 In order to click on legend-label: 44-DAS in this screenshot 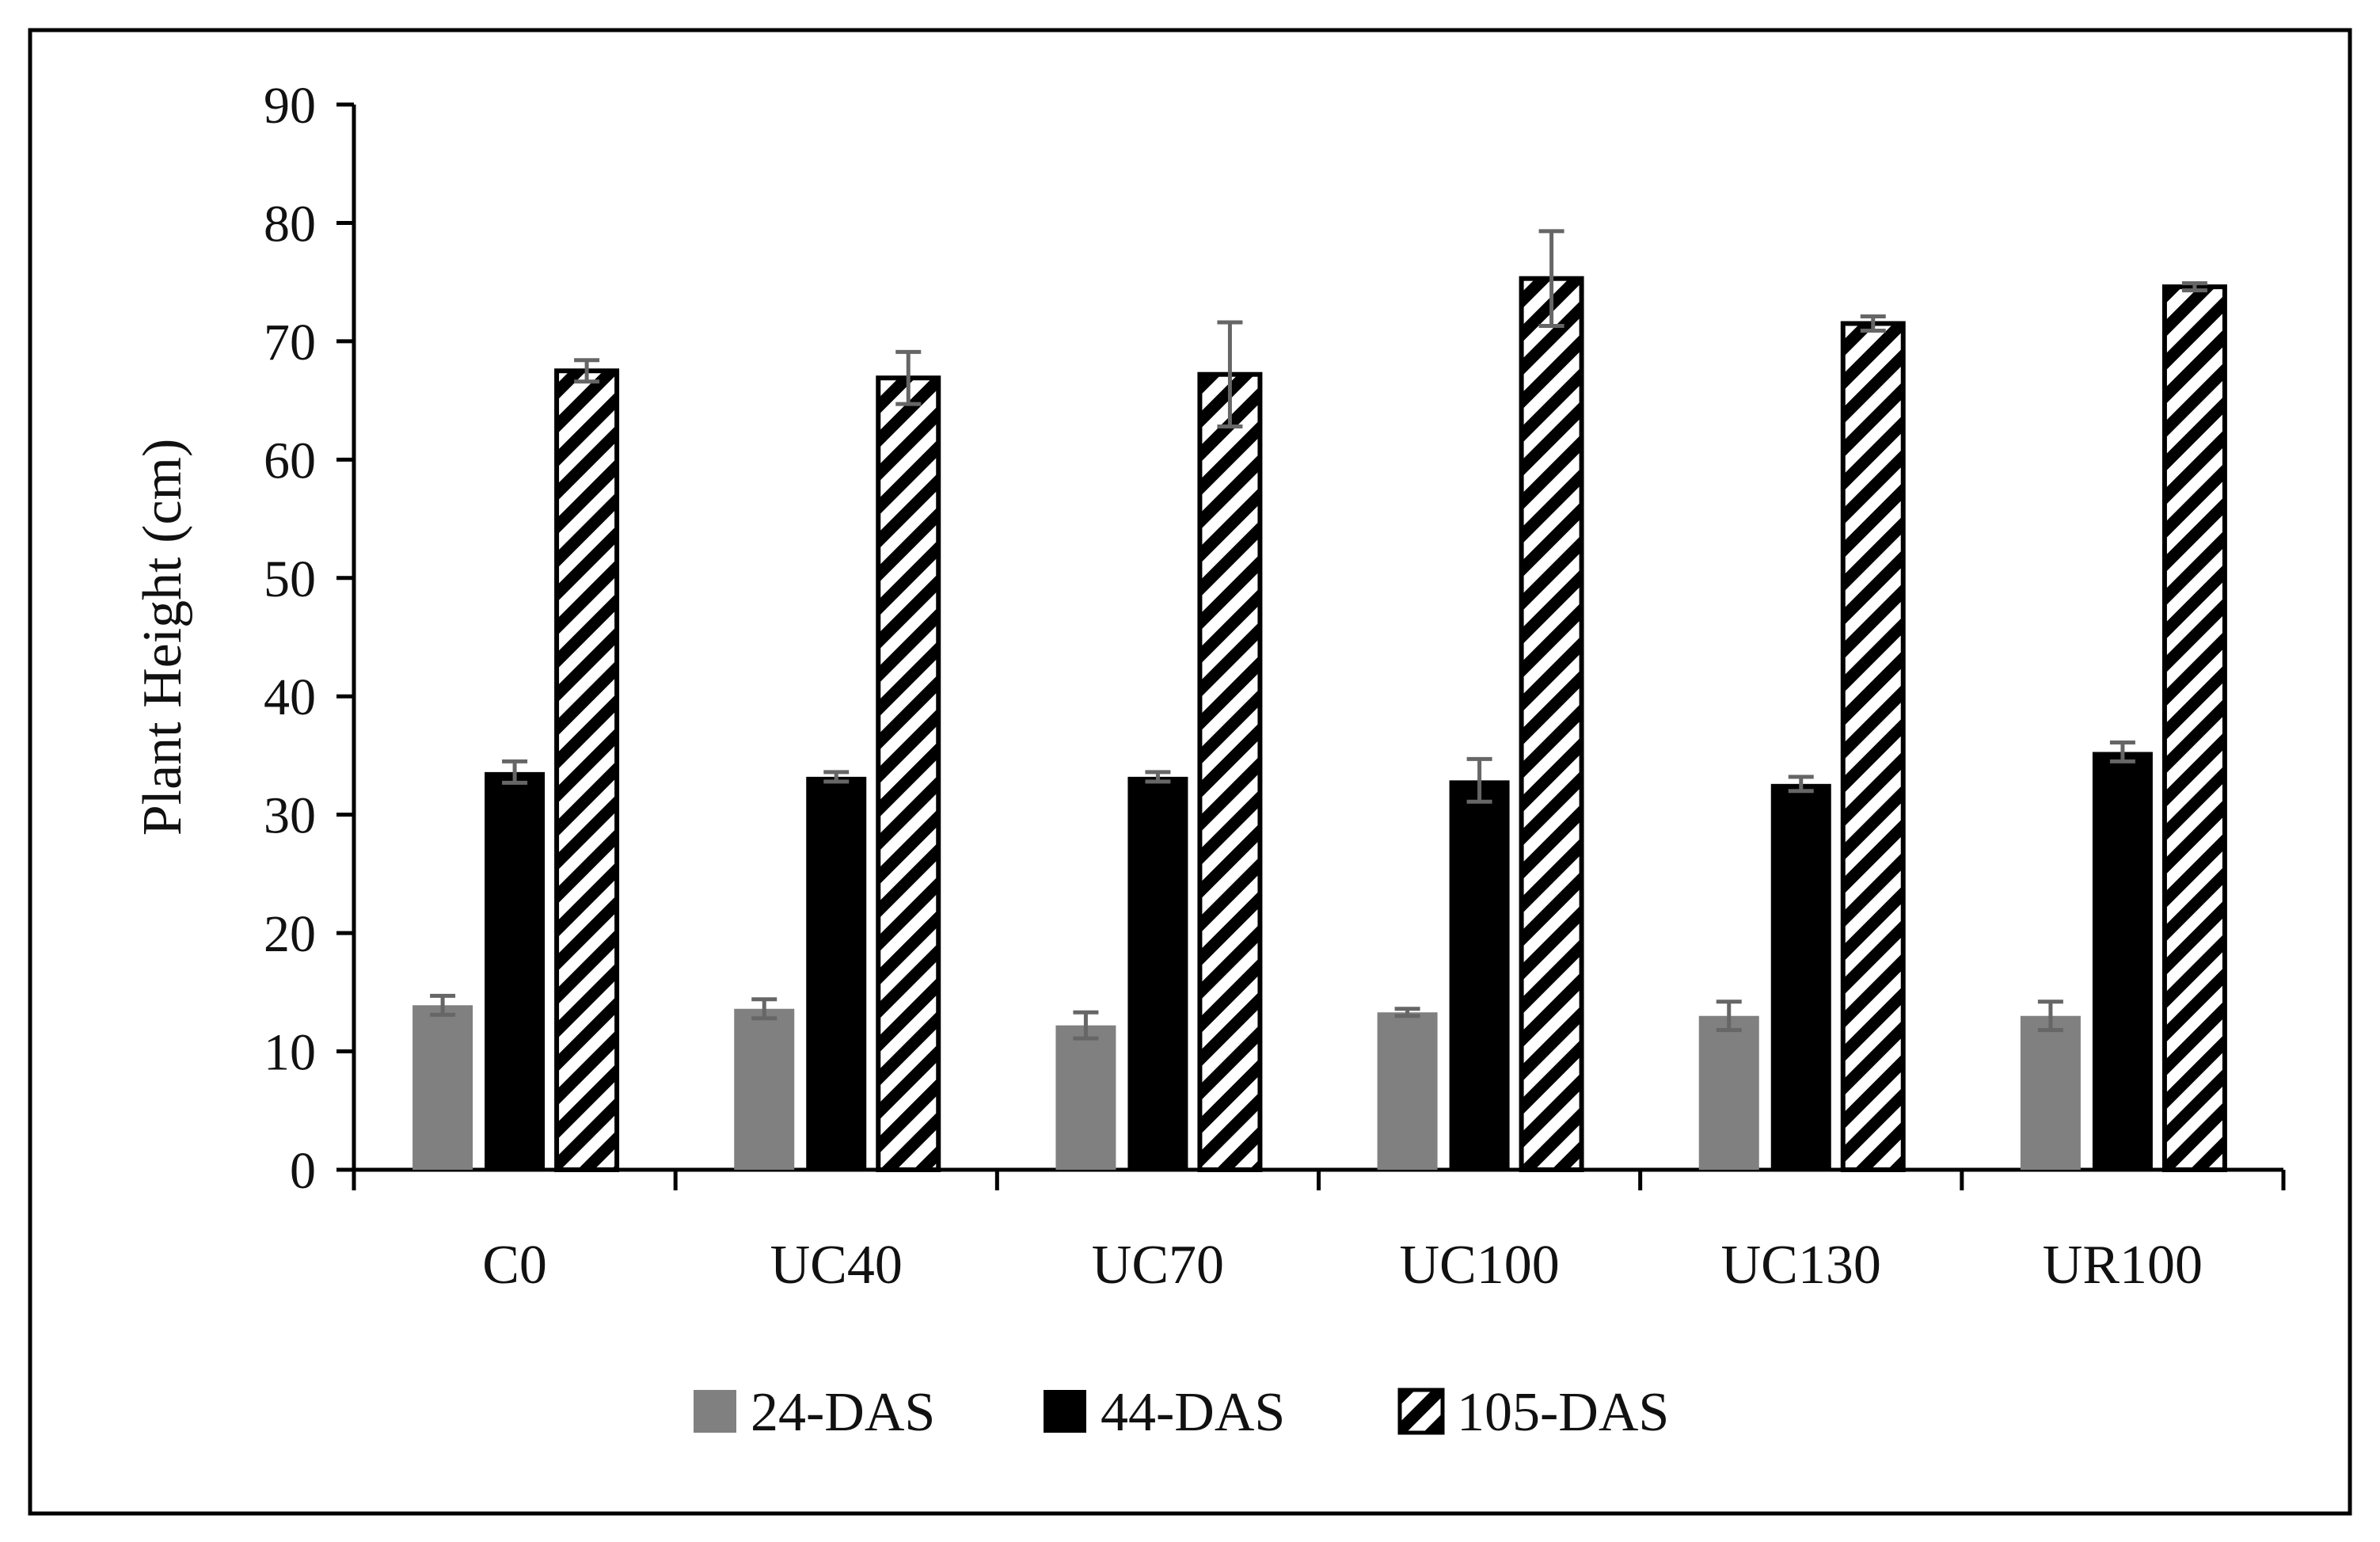, I will do `click(1193, 1412)`.